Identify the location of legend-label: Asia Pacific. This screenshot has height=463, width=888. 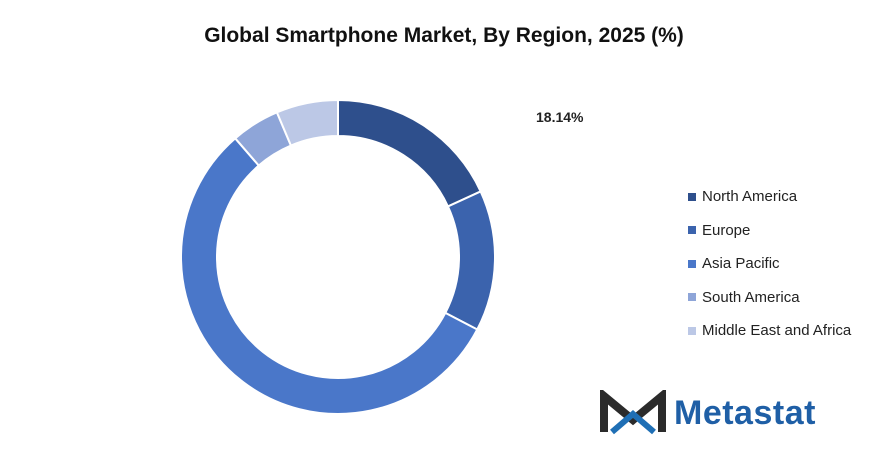
(741, 264).